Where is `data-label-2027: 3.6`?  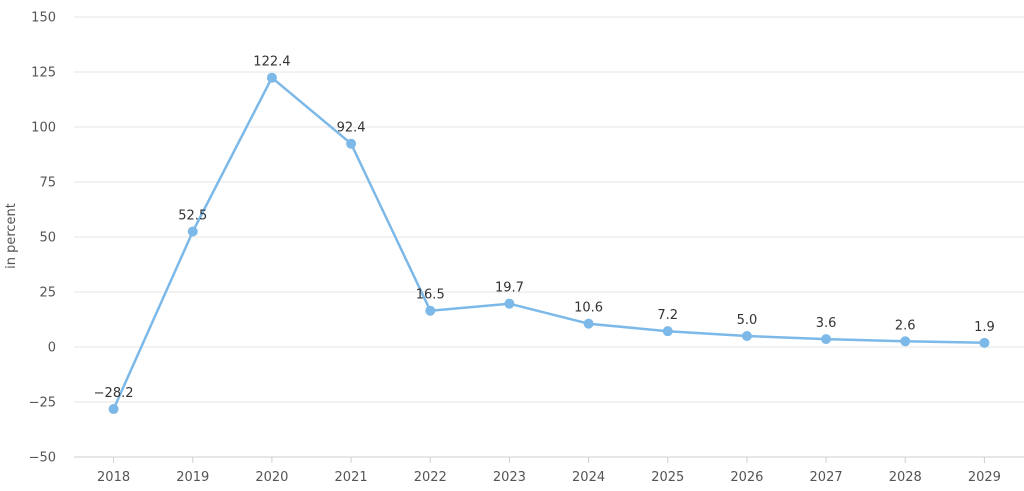
data-label-2027: 3.6 is located at coordinates (826, 323).